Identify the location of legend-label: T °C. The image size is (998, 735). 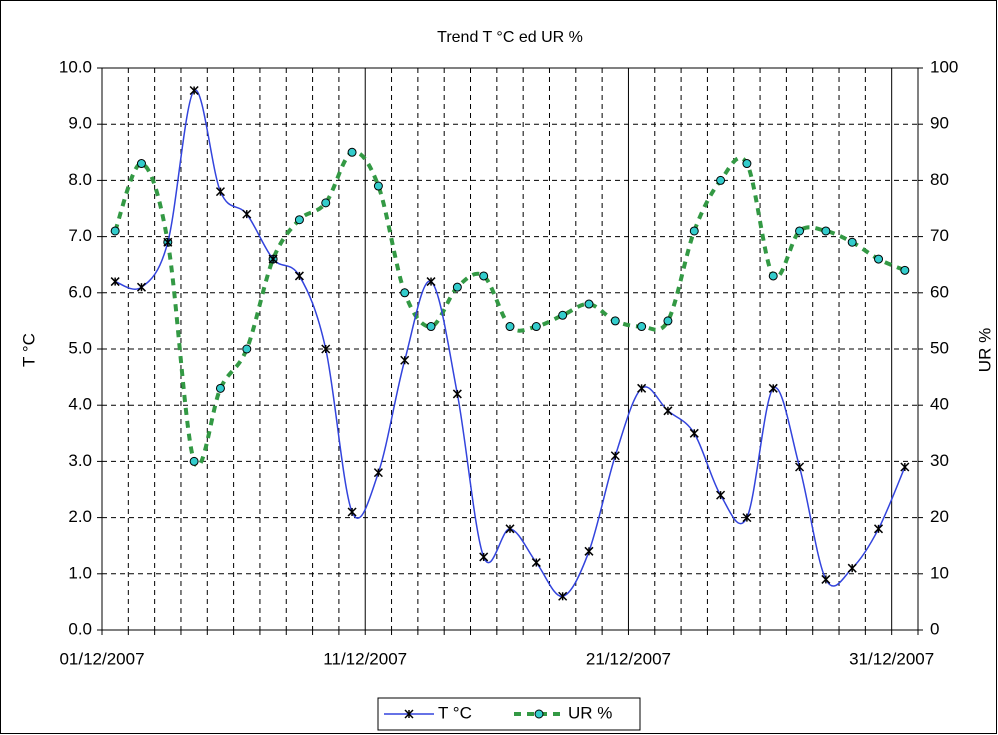
(455, 712).